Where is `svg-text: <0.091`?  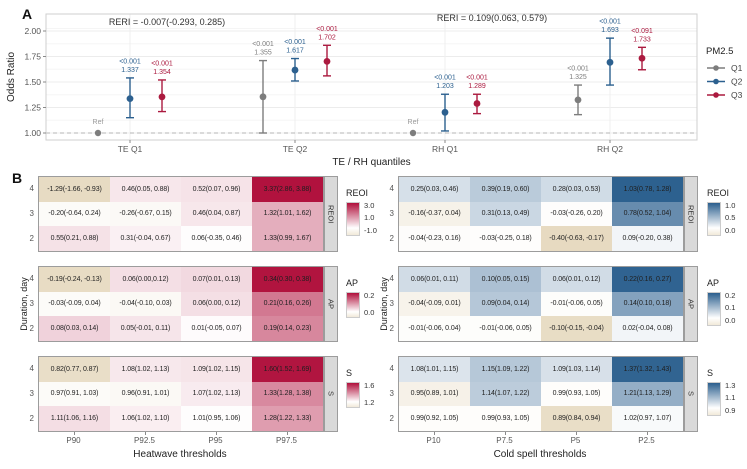 svg-text: <0.091 is located at coordinates (642, 31).